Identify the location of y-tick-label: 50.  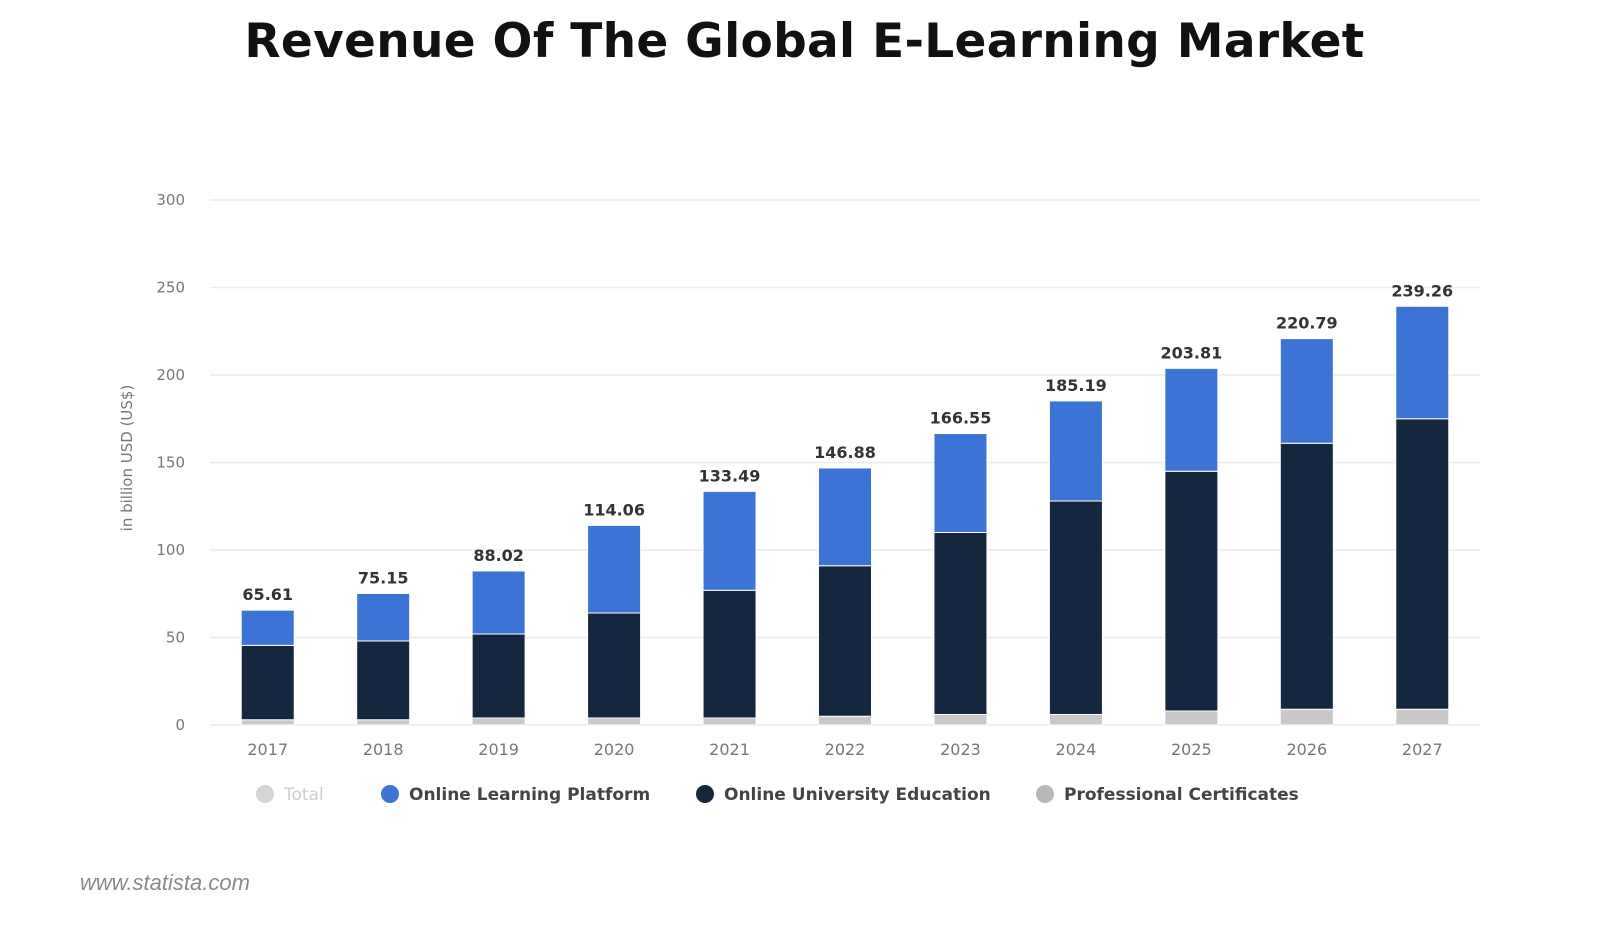
(175, 638).